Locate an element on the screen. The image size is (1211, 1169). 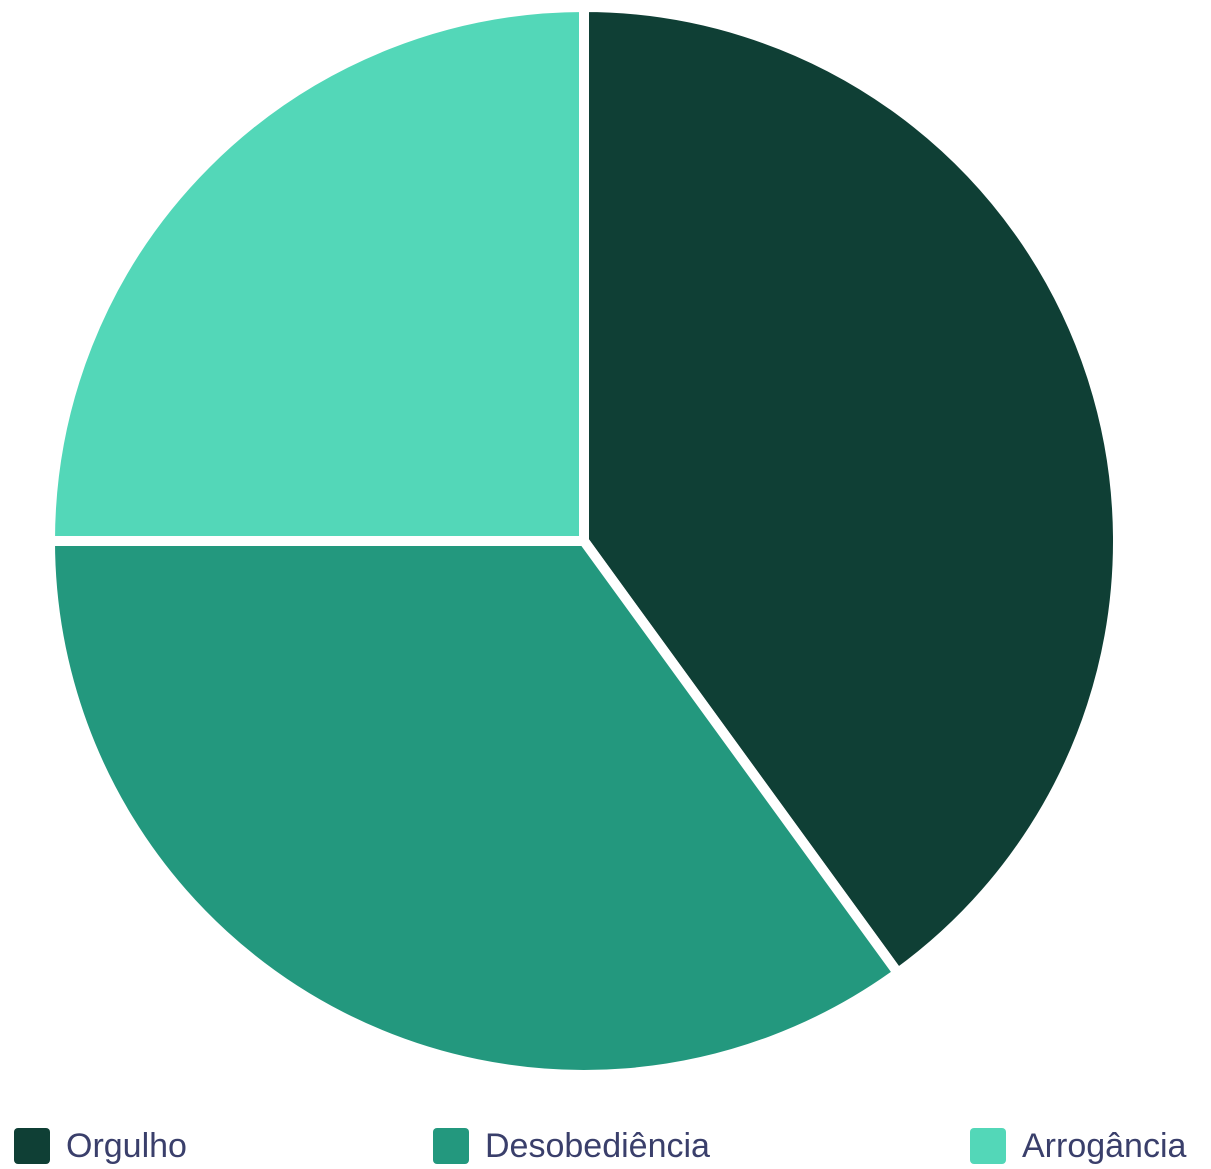
legend-item-orgulho: Orgulho is located at coordinates (100, 1146).